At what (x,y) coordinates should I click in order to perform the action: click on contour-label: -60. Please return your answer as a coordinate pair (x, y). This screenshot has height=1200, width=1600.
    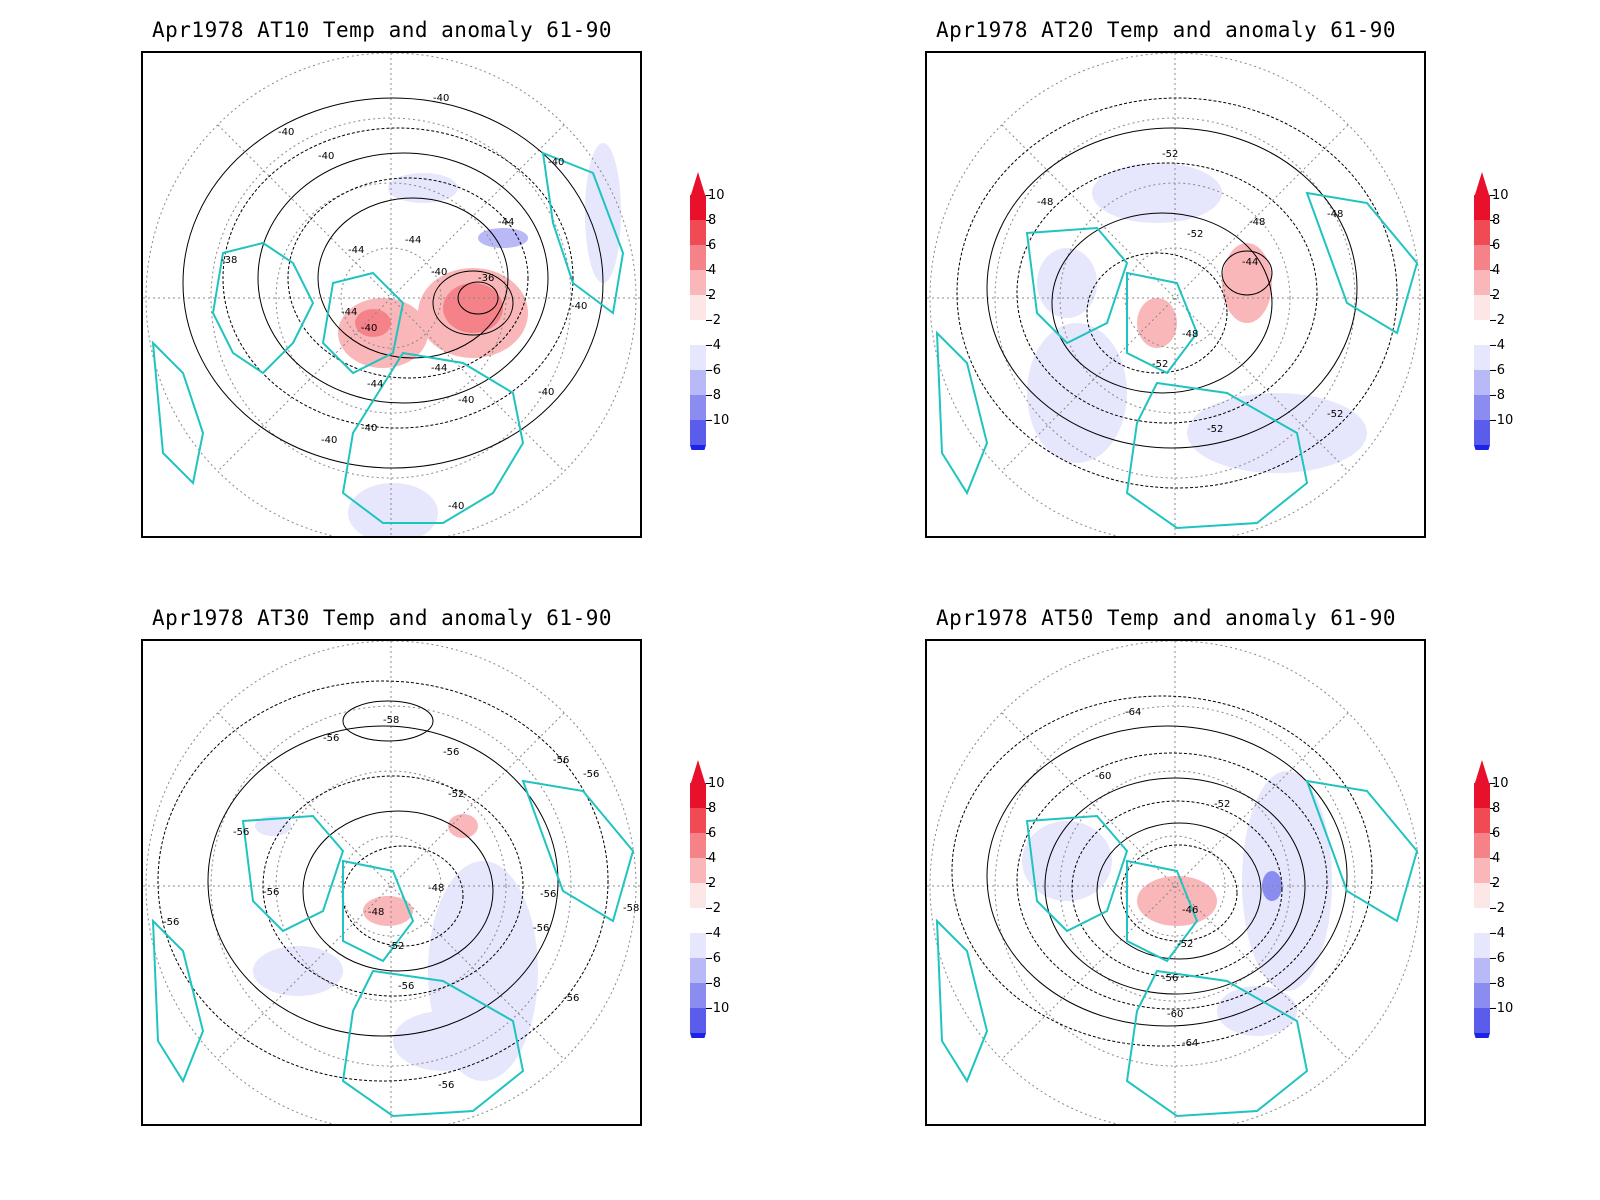
    Looking at the image, I should click on (1175, 1014).